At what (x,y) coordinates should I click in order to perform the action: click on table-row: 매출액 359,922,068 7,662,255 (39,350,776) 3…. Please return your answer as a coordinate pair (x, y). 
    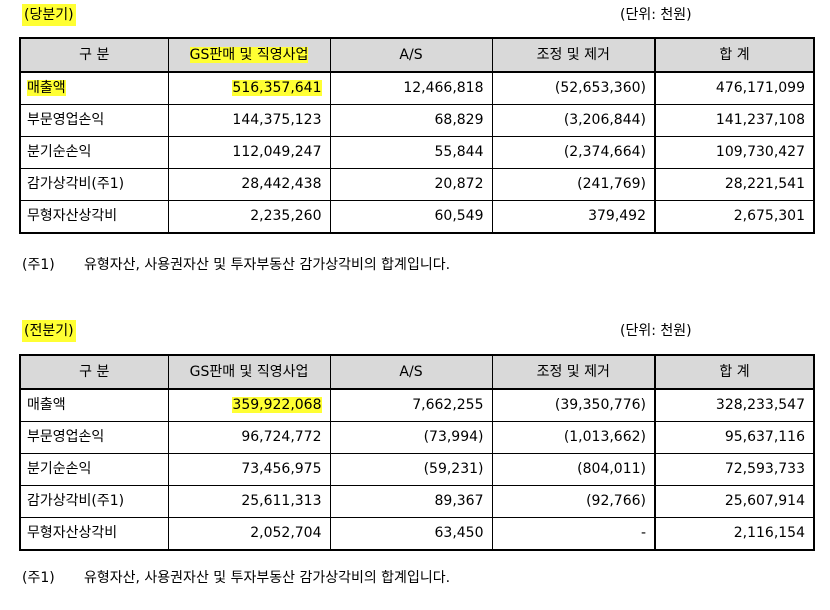
    Looking at the image, I should click on (417, 405).